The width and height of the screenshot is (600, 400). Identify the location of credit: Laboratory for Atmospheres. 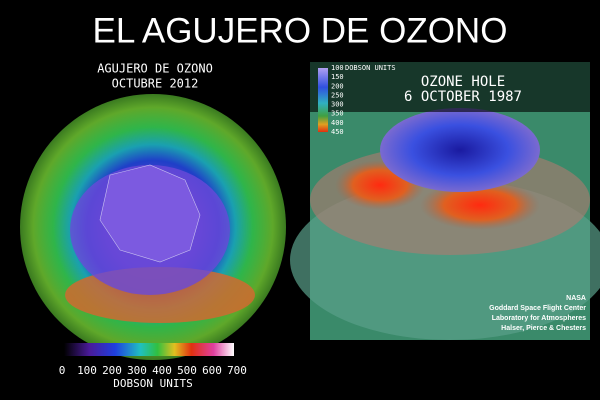
(539, 318).